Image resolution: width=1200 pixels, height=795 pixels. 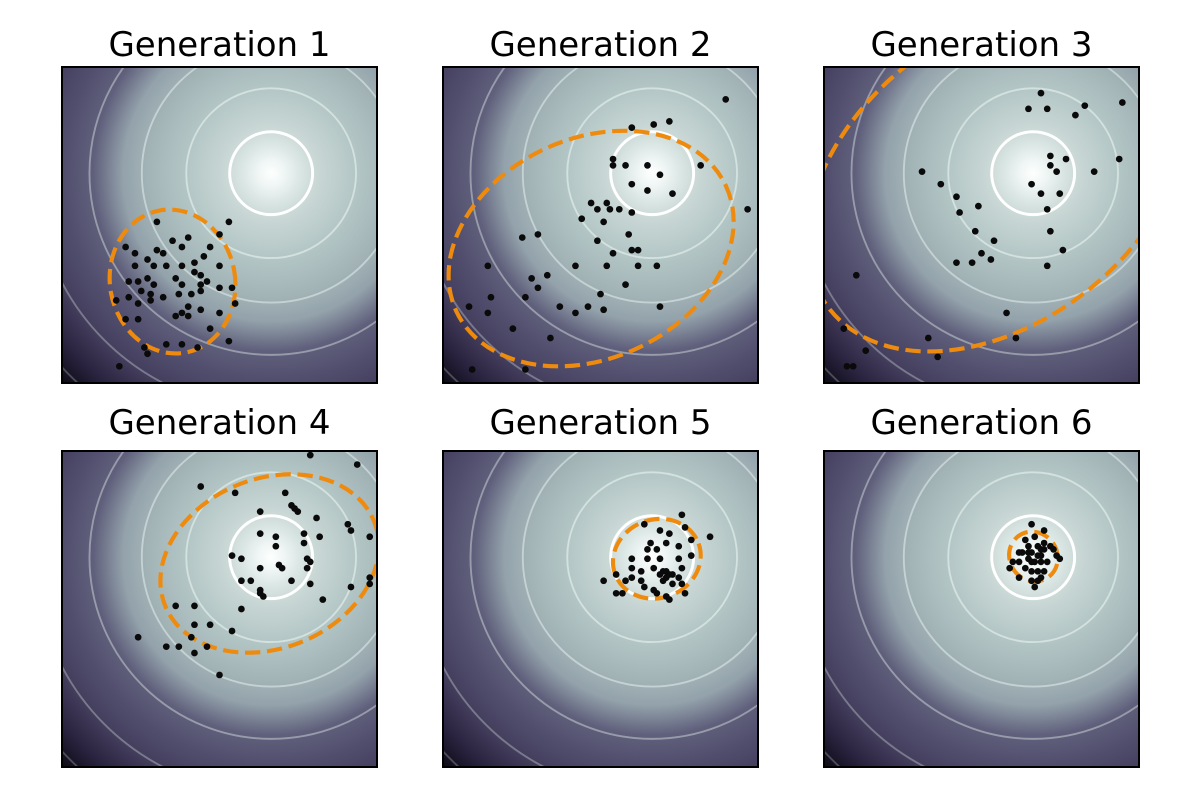 I want to click on subplot-1-title: Generation 1, so click(x=219, y=45).